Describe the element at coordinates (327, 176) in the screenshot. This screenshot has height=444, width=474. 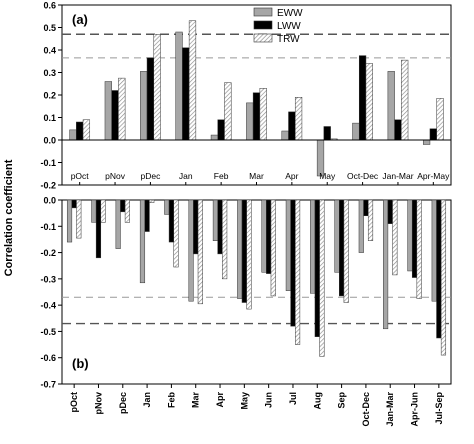
I see `panel-a-xtick-label: May` at that location.